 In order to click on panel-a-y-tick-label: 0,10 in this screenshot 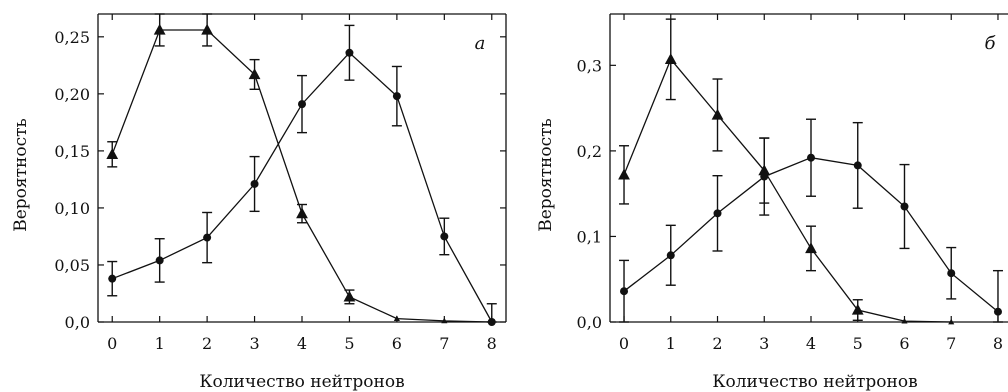, I will do `click(72, 208)`.